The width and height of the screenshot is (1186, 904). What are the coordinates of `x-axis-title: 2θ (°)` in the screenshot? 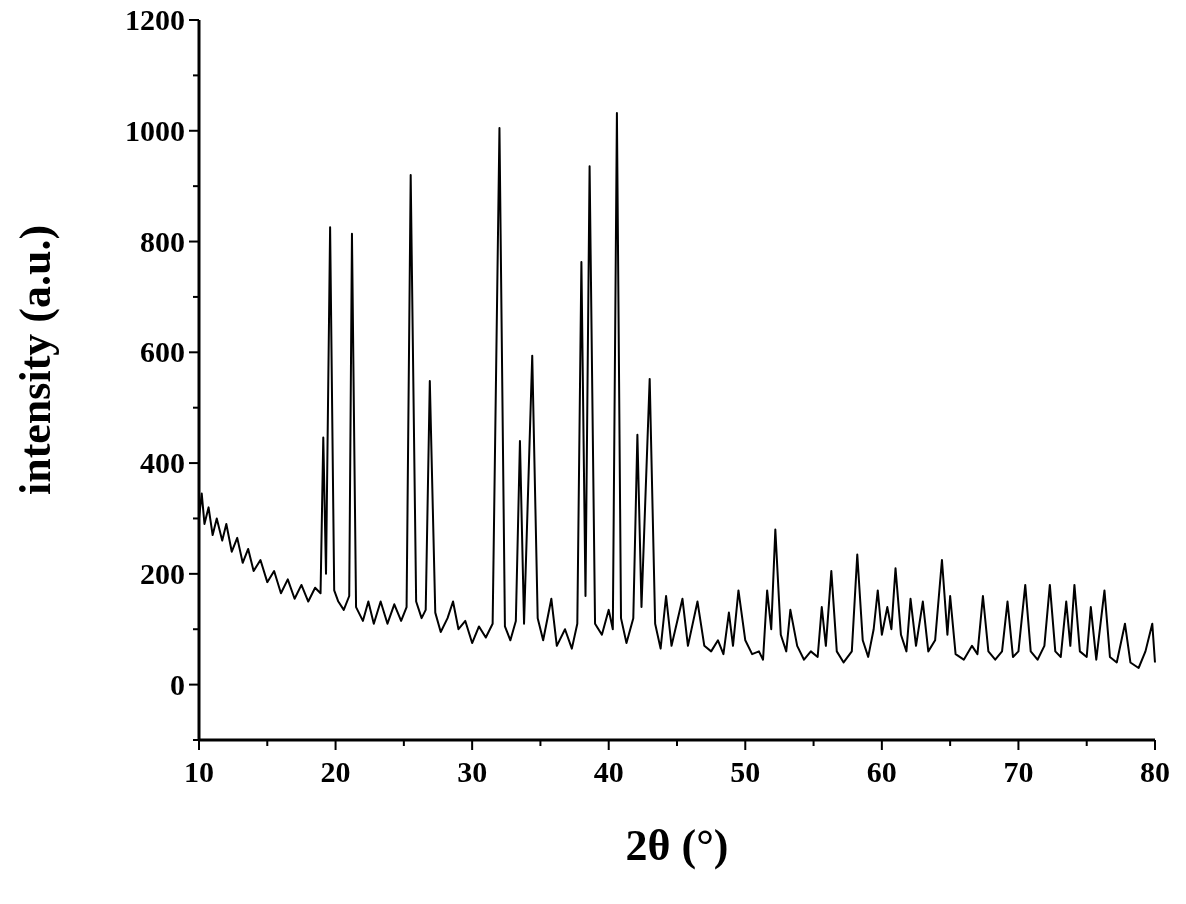 It's located at (677, 845).